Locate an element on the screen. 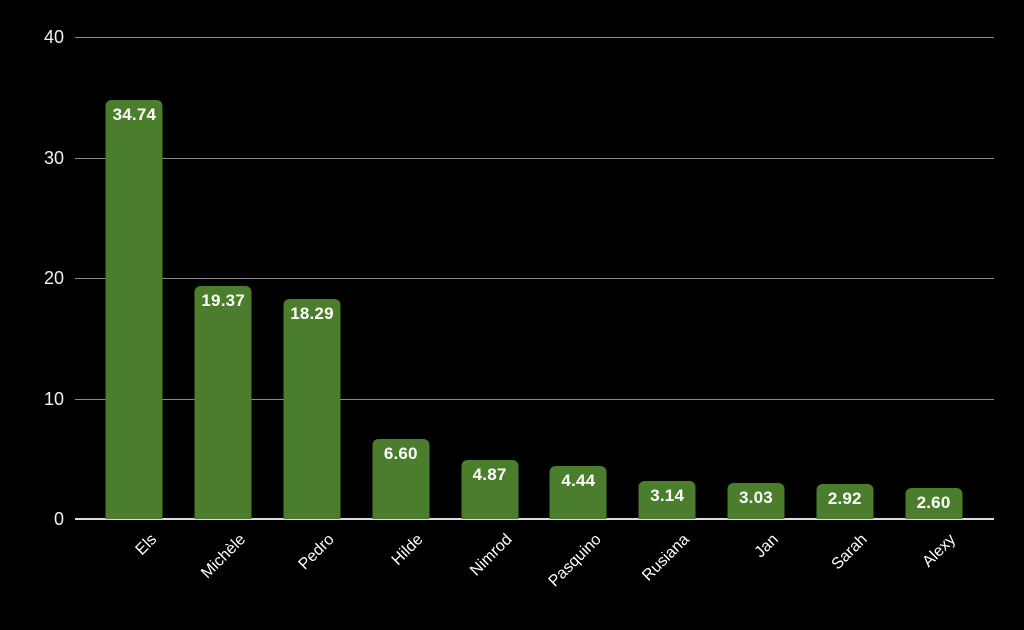 The width and height of the screenshot is (1024, 630). bar-value-label: 2.92 is located at coordinates (844, 498).